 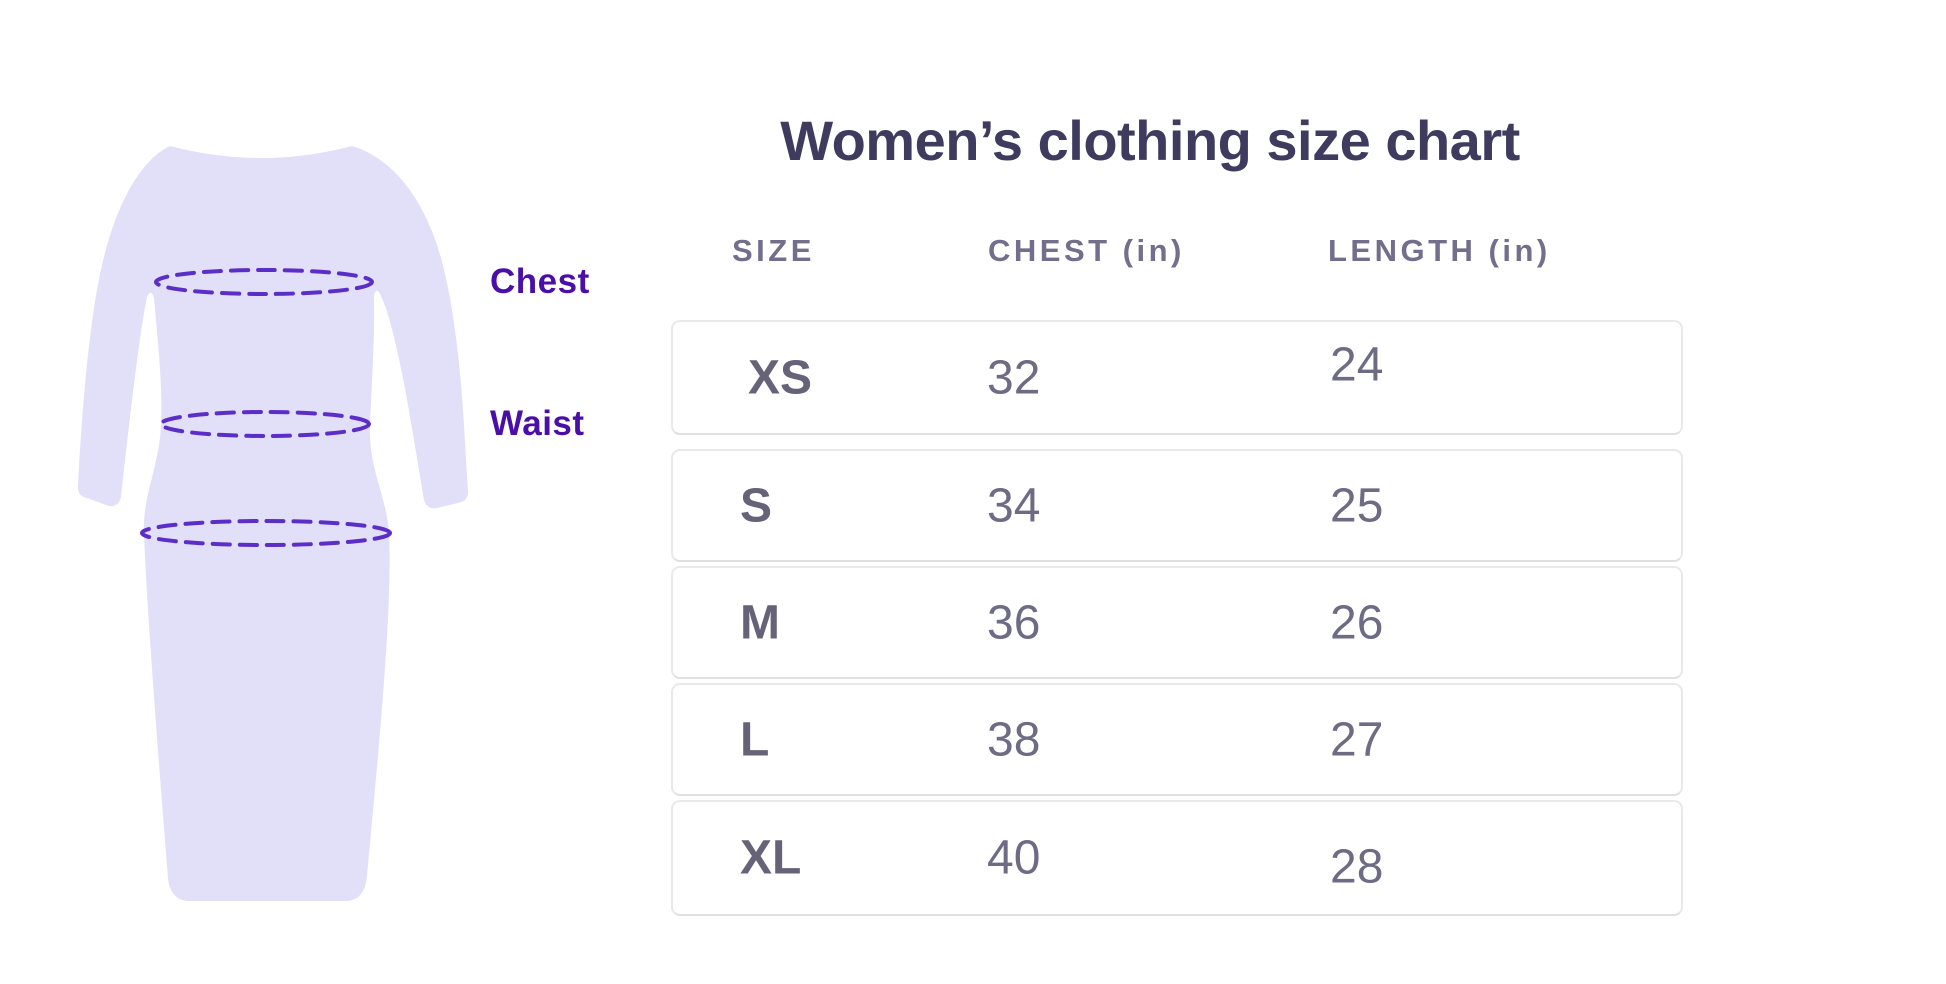 What do you see at coordinates (1357, 622) in the screenshot?
I see `length-cell: 26` at bounding box center [1357, 622].